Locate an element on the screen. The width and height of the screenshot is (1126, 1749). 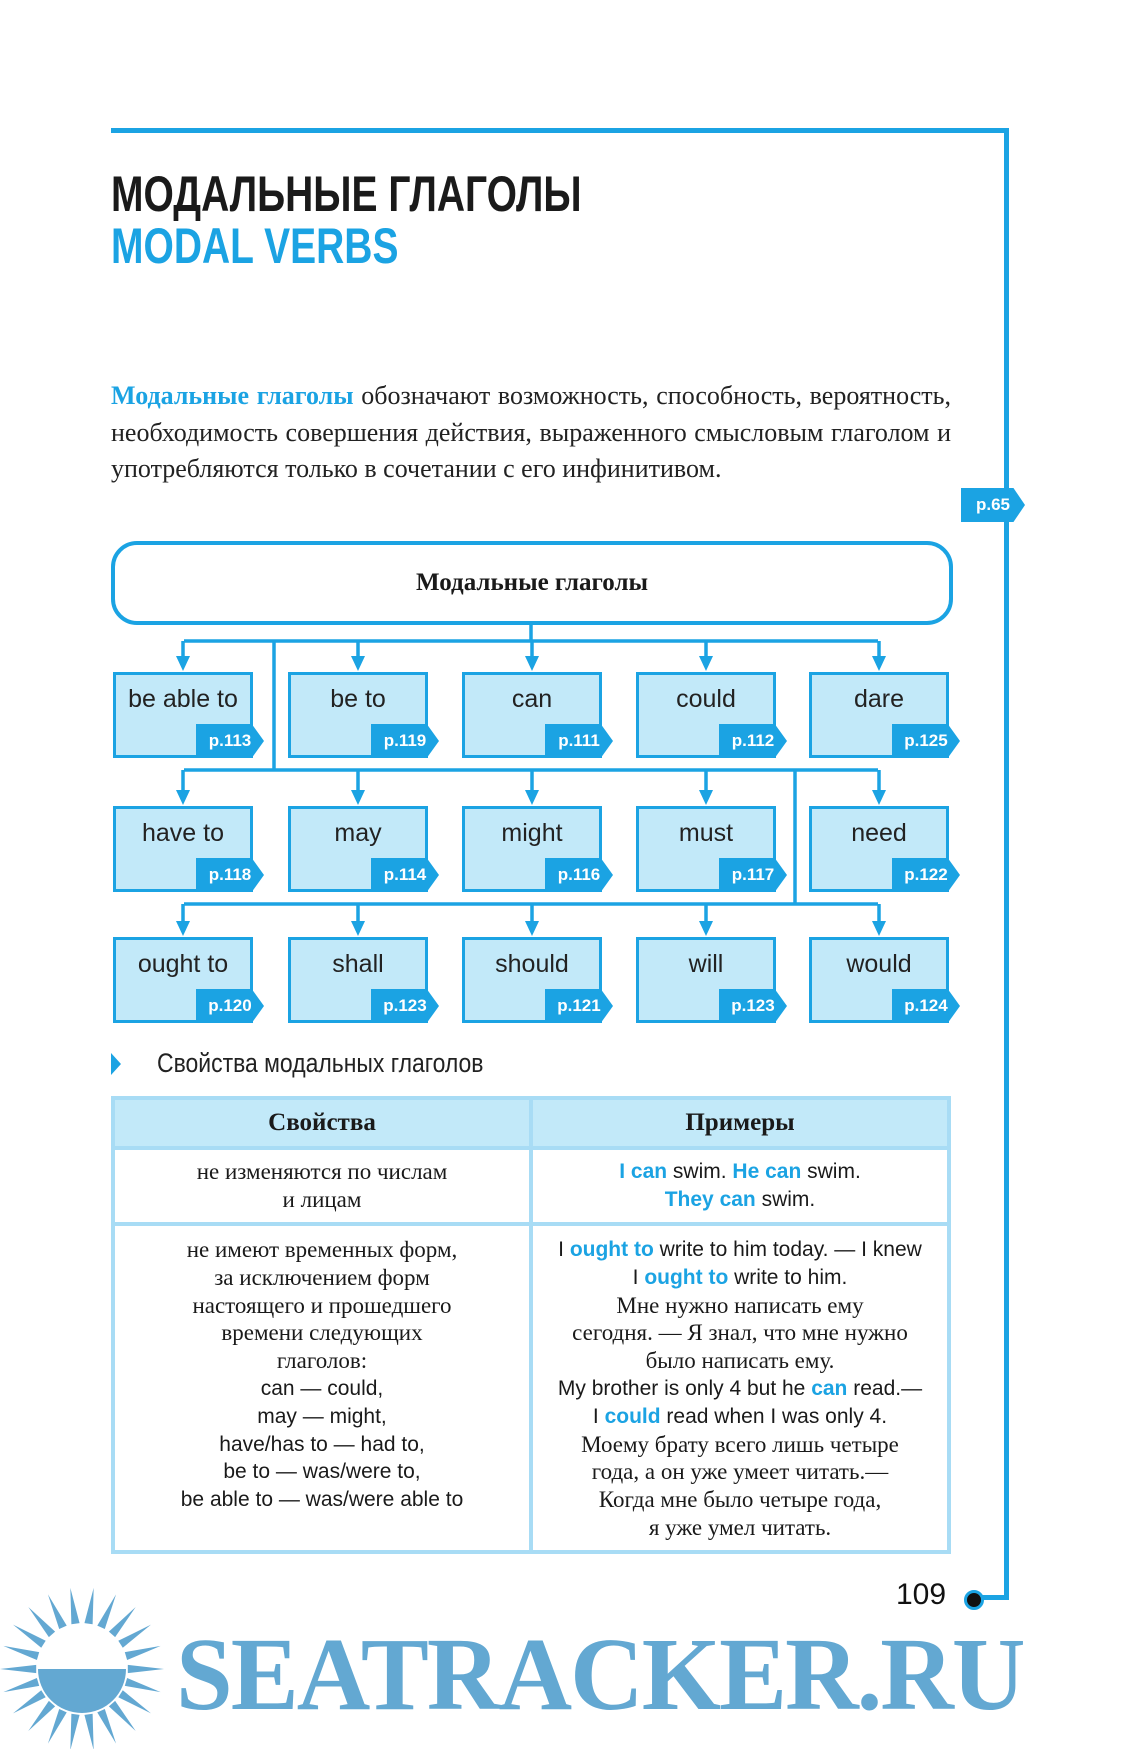
frame-bottom-rule is located at coordinates (992, 1597).